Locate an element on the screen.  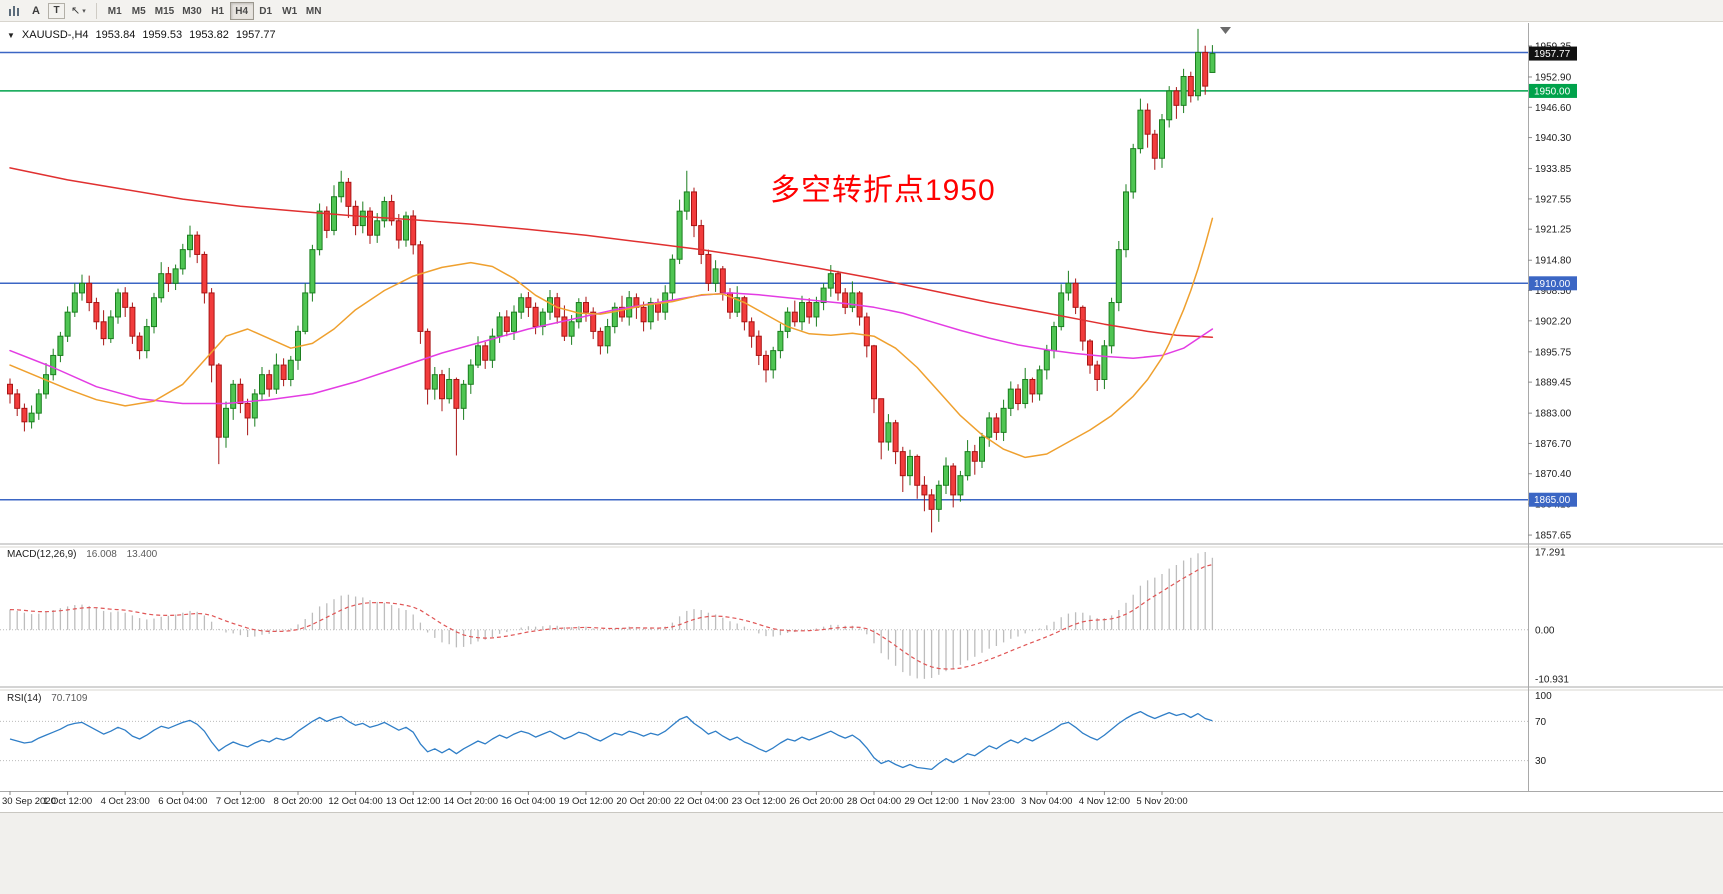
svg-text: 4 Nov 12:00 is located at coordinates (1104, 801).